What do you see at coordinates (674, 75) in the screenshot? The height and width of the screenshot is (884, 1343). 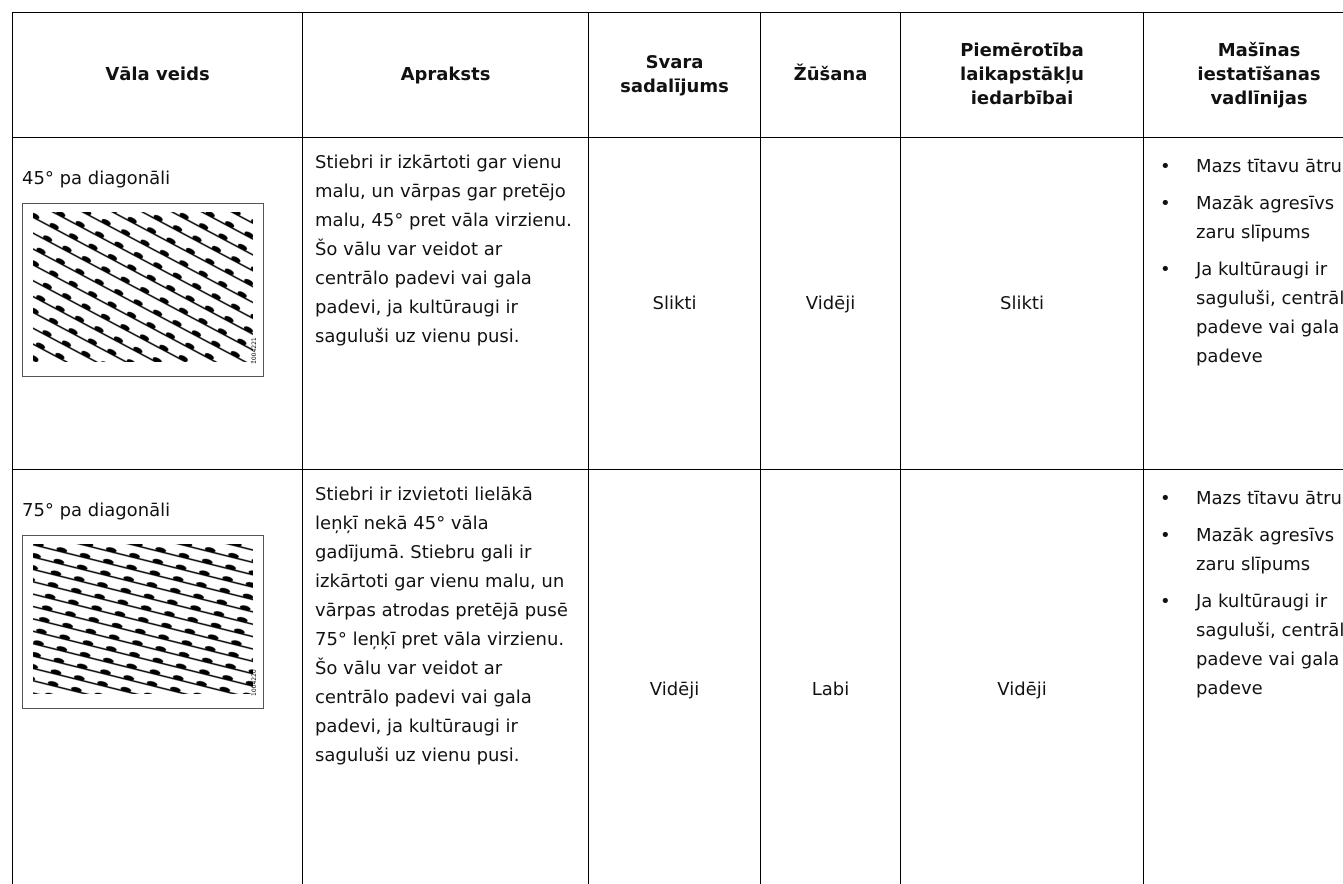 I see `header-cell: Svara sadalījums` at bounding box center [674, 75].